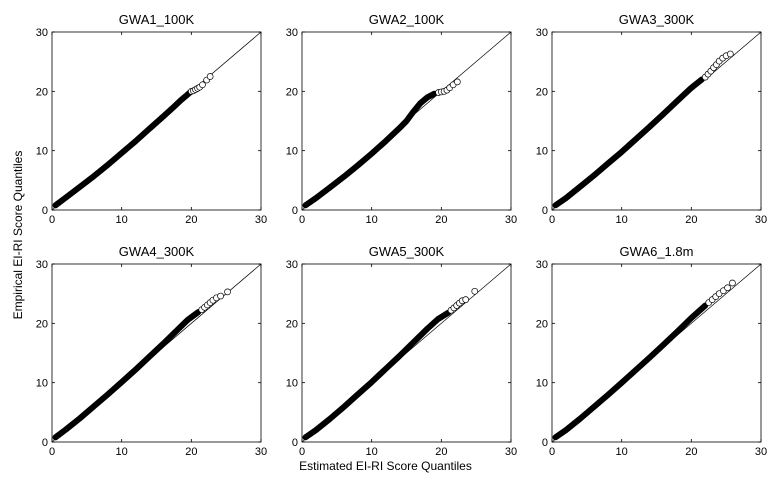  I want to click on panel-6: 0 10 20 30 0 10 20 30 GWA6_1.8m, so click(651, 351).